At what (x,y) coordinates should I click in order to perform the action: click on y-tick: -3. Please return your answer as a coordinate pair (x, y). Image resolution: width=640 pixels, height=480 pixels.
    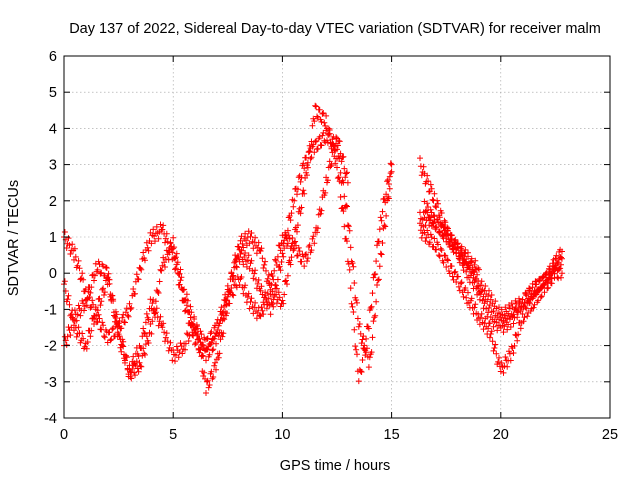
    Looking at the image, I should click on (327, 383).